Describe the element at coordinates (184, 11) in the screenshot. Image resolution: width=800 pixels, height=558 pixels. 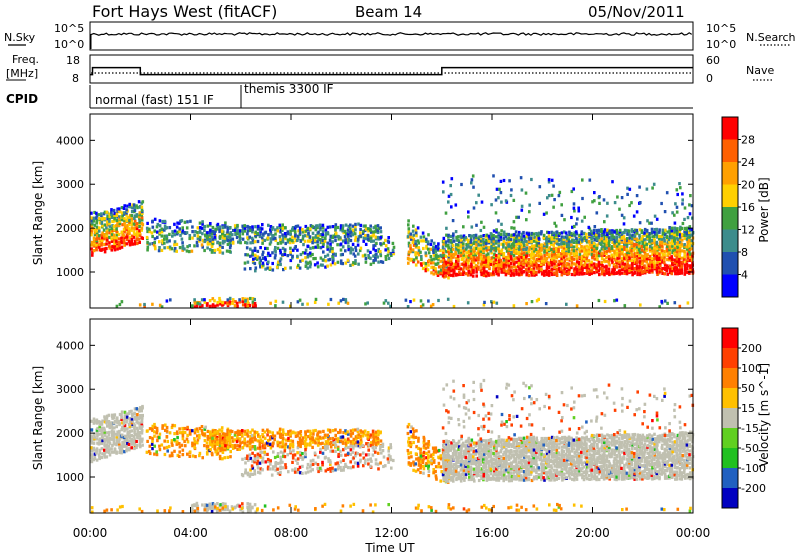
I see `station-title: Fort Hays West (fitACF)` at that location.